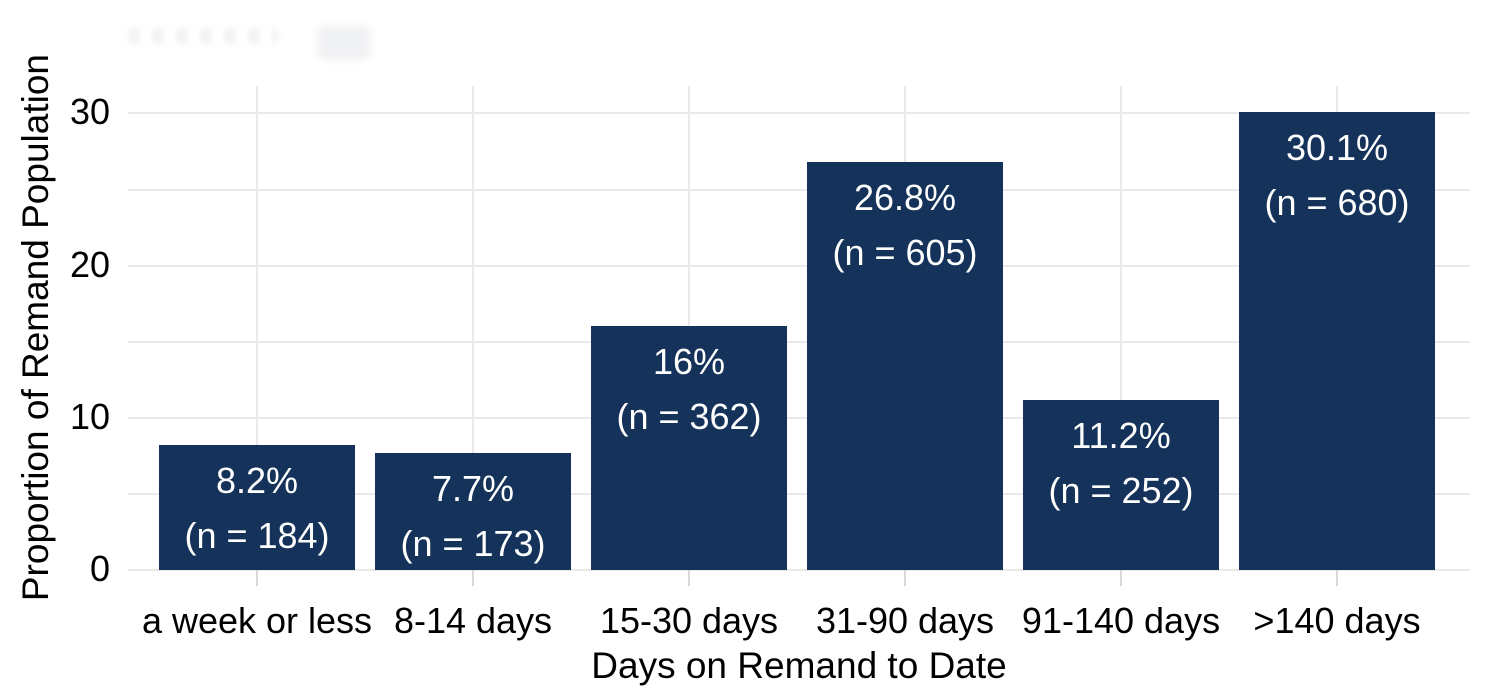 The image size is (1494, 700). I want to click on bar: 30.1% (n = 680), so click(1337, 341).